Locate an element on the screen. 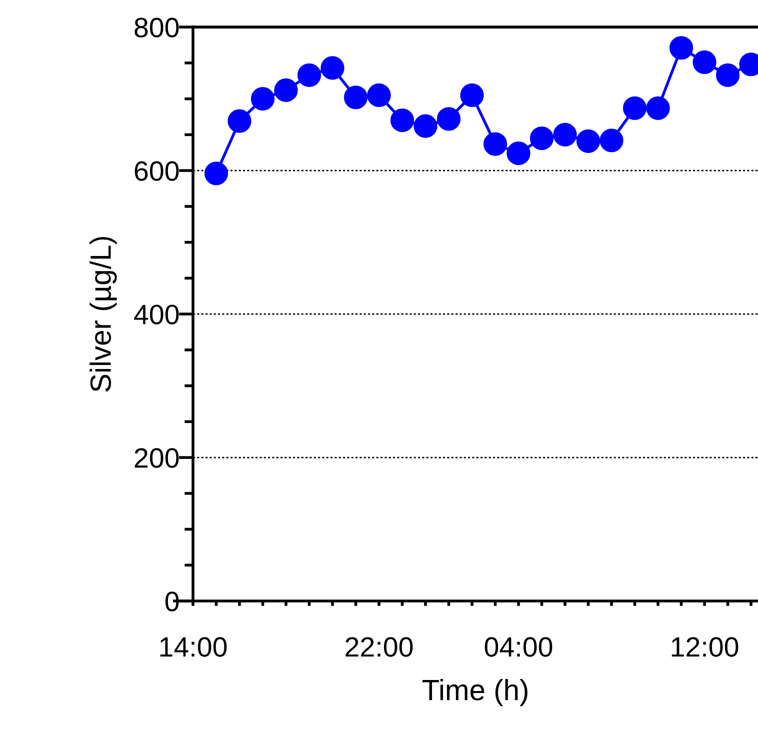 The width and height of the screenshot is (758, 752). y-tick-label: 200 is located at coordinates (156, 458).